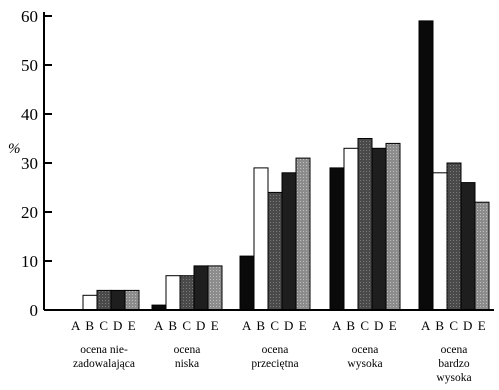 The height and width of the screenshot is (390, 499). Describe the element at coordinates (34, 310) in the screenshot. I see `y-tick-label: 0` at that location.